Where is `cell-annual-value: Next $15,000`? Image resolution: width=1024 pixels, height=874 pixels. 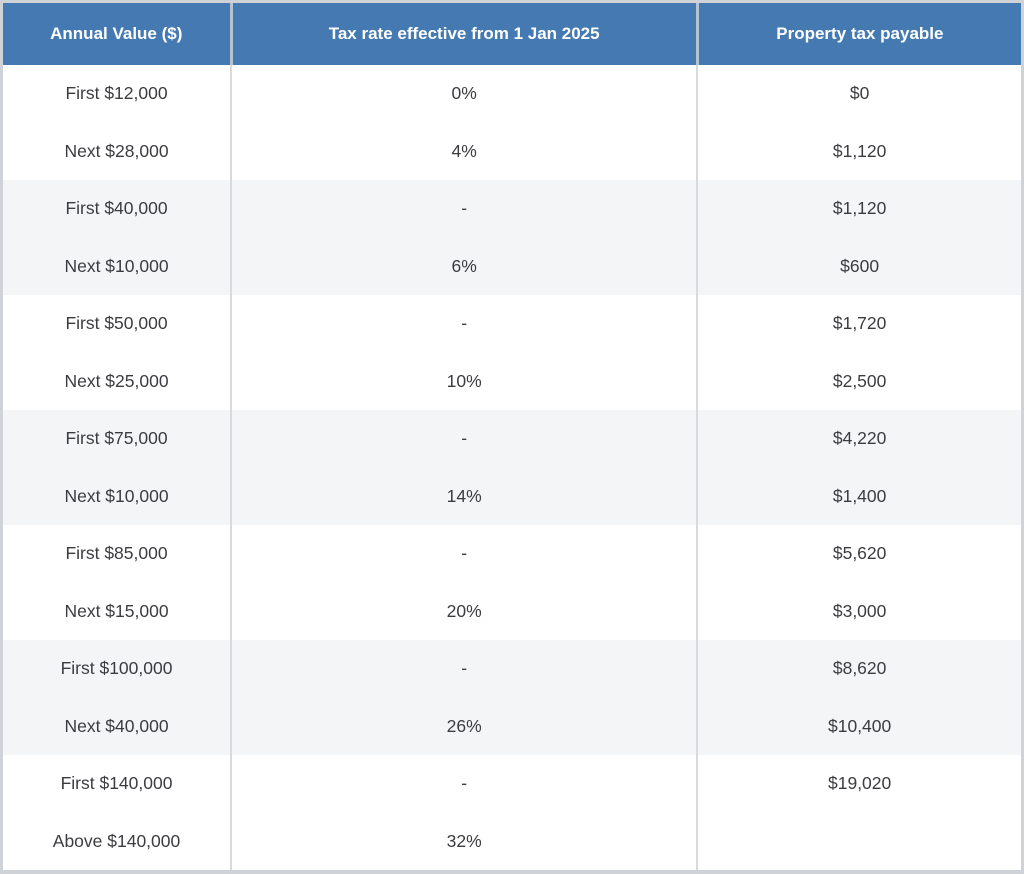
cell-annual-value: Next $15,000 is located at coordinates (116, 610).